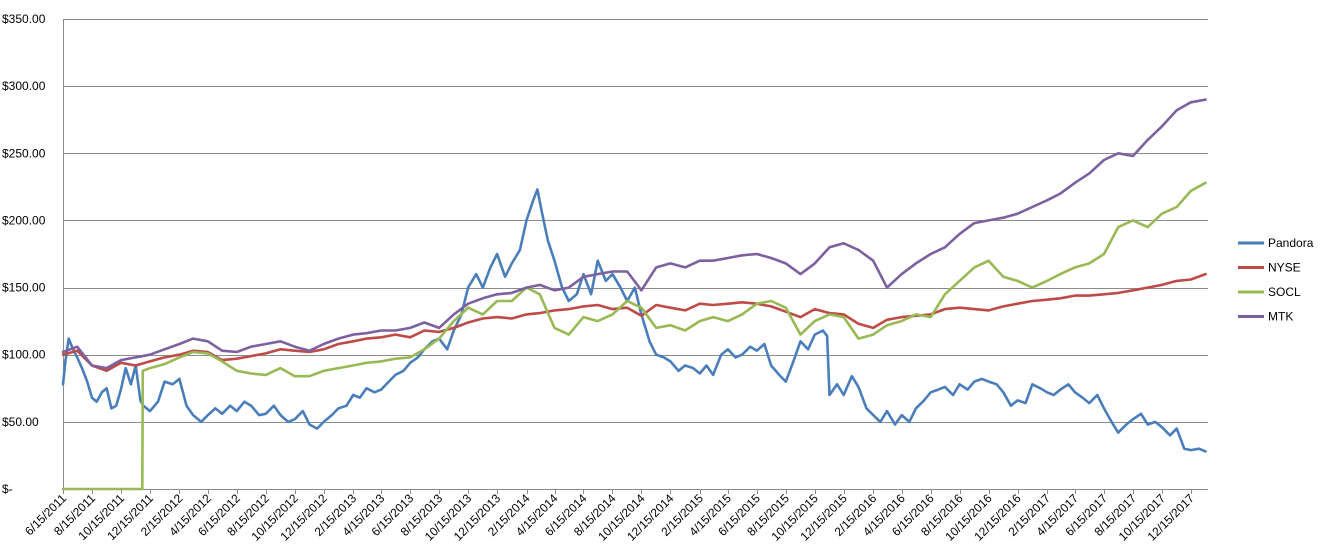 This screenshot has width=1322, height=558. Describe the element at coordinates (1284, 292) in the screenshot. I see `legend-label: SOCL` at that location.